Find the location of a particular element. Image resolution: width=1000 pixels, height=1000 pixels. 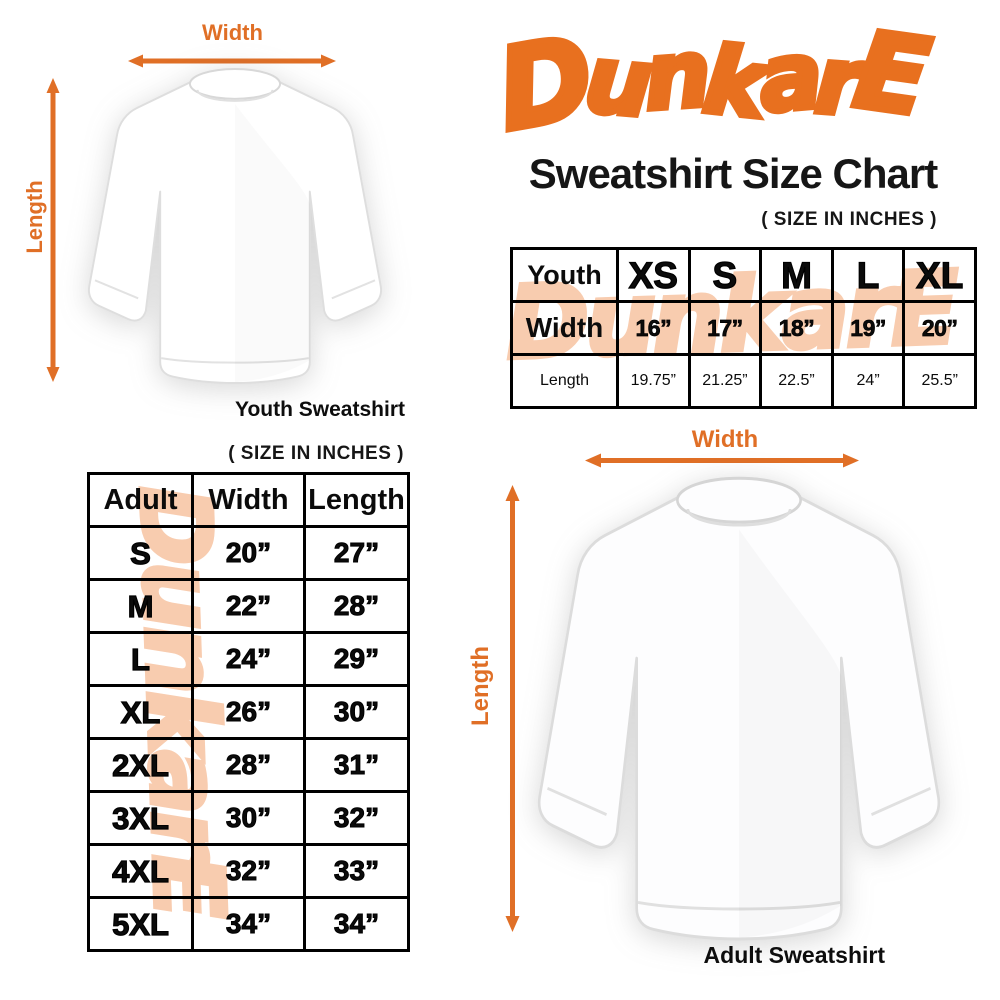

adult-width-arrow-icon is located at coordinates (722, 460).